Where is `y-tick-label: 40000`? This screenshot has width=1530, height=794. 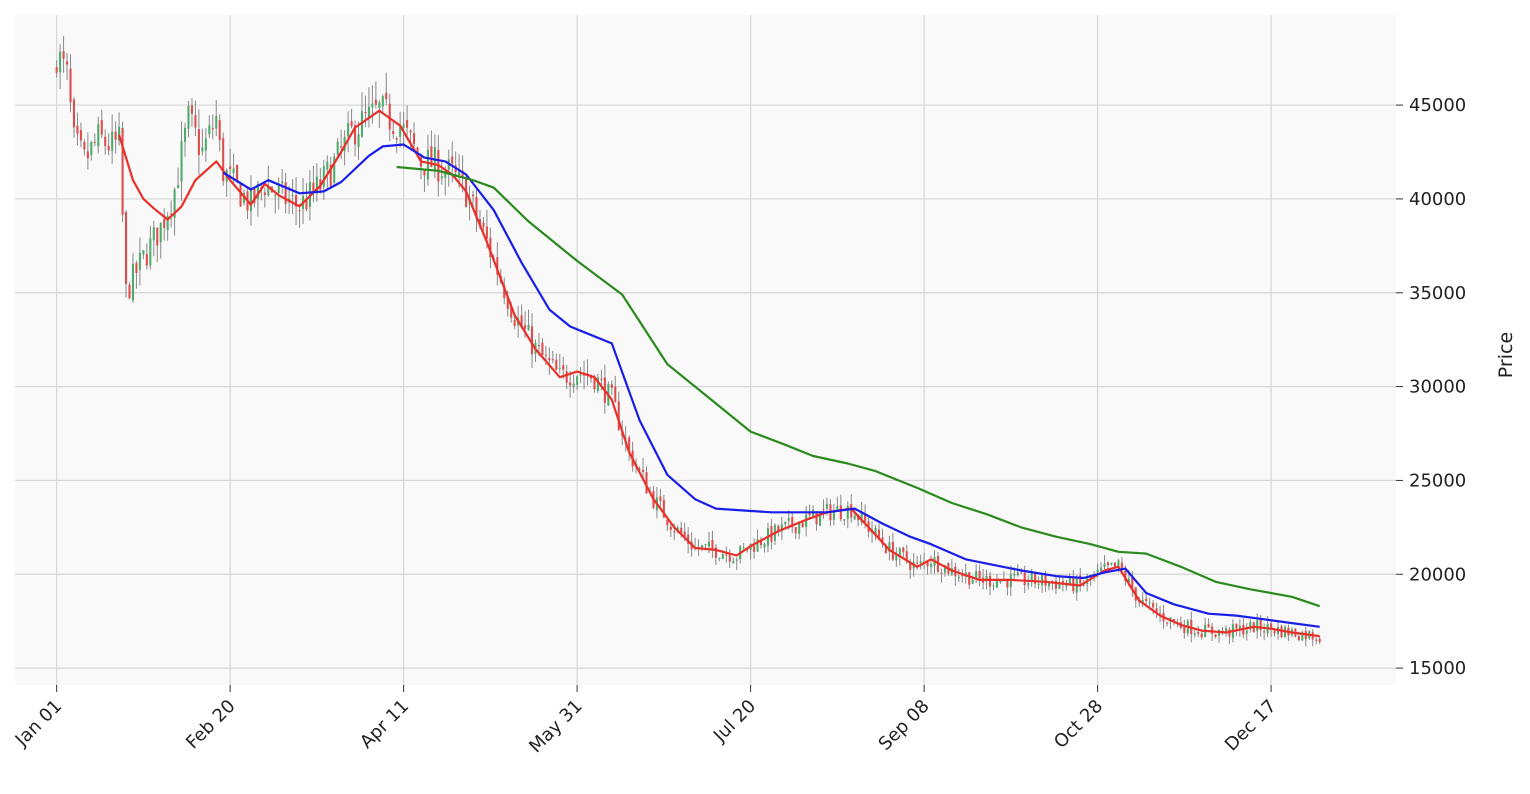
y-tick-label: 40000 is located at coordinates (1437, 199).